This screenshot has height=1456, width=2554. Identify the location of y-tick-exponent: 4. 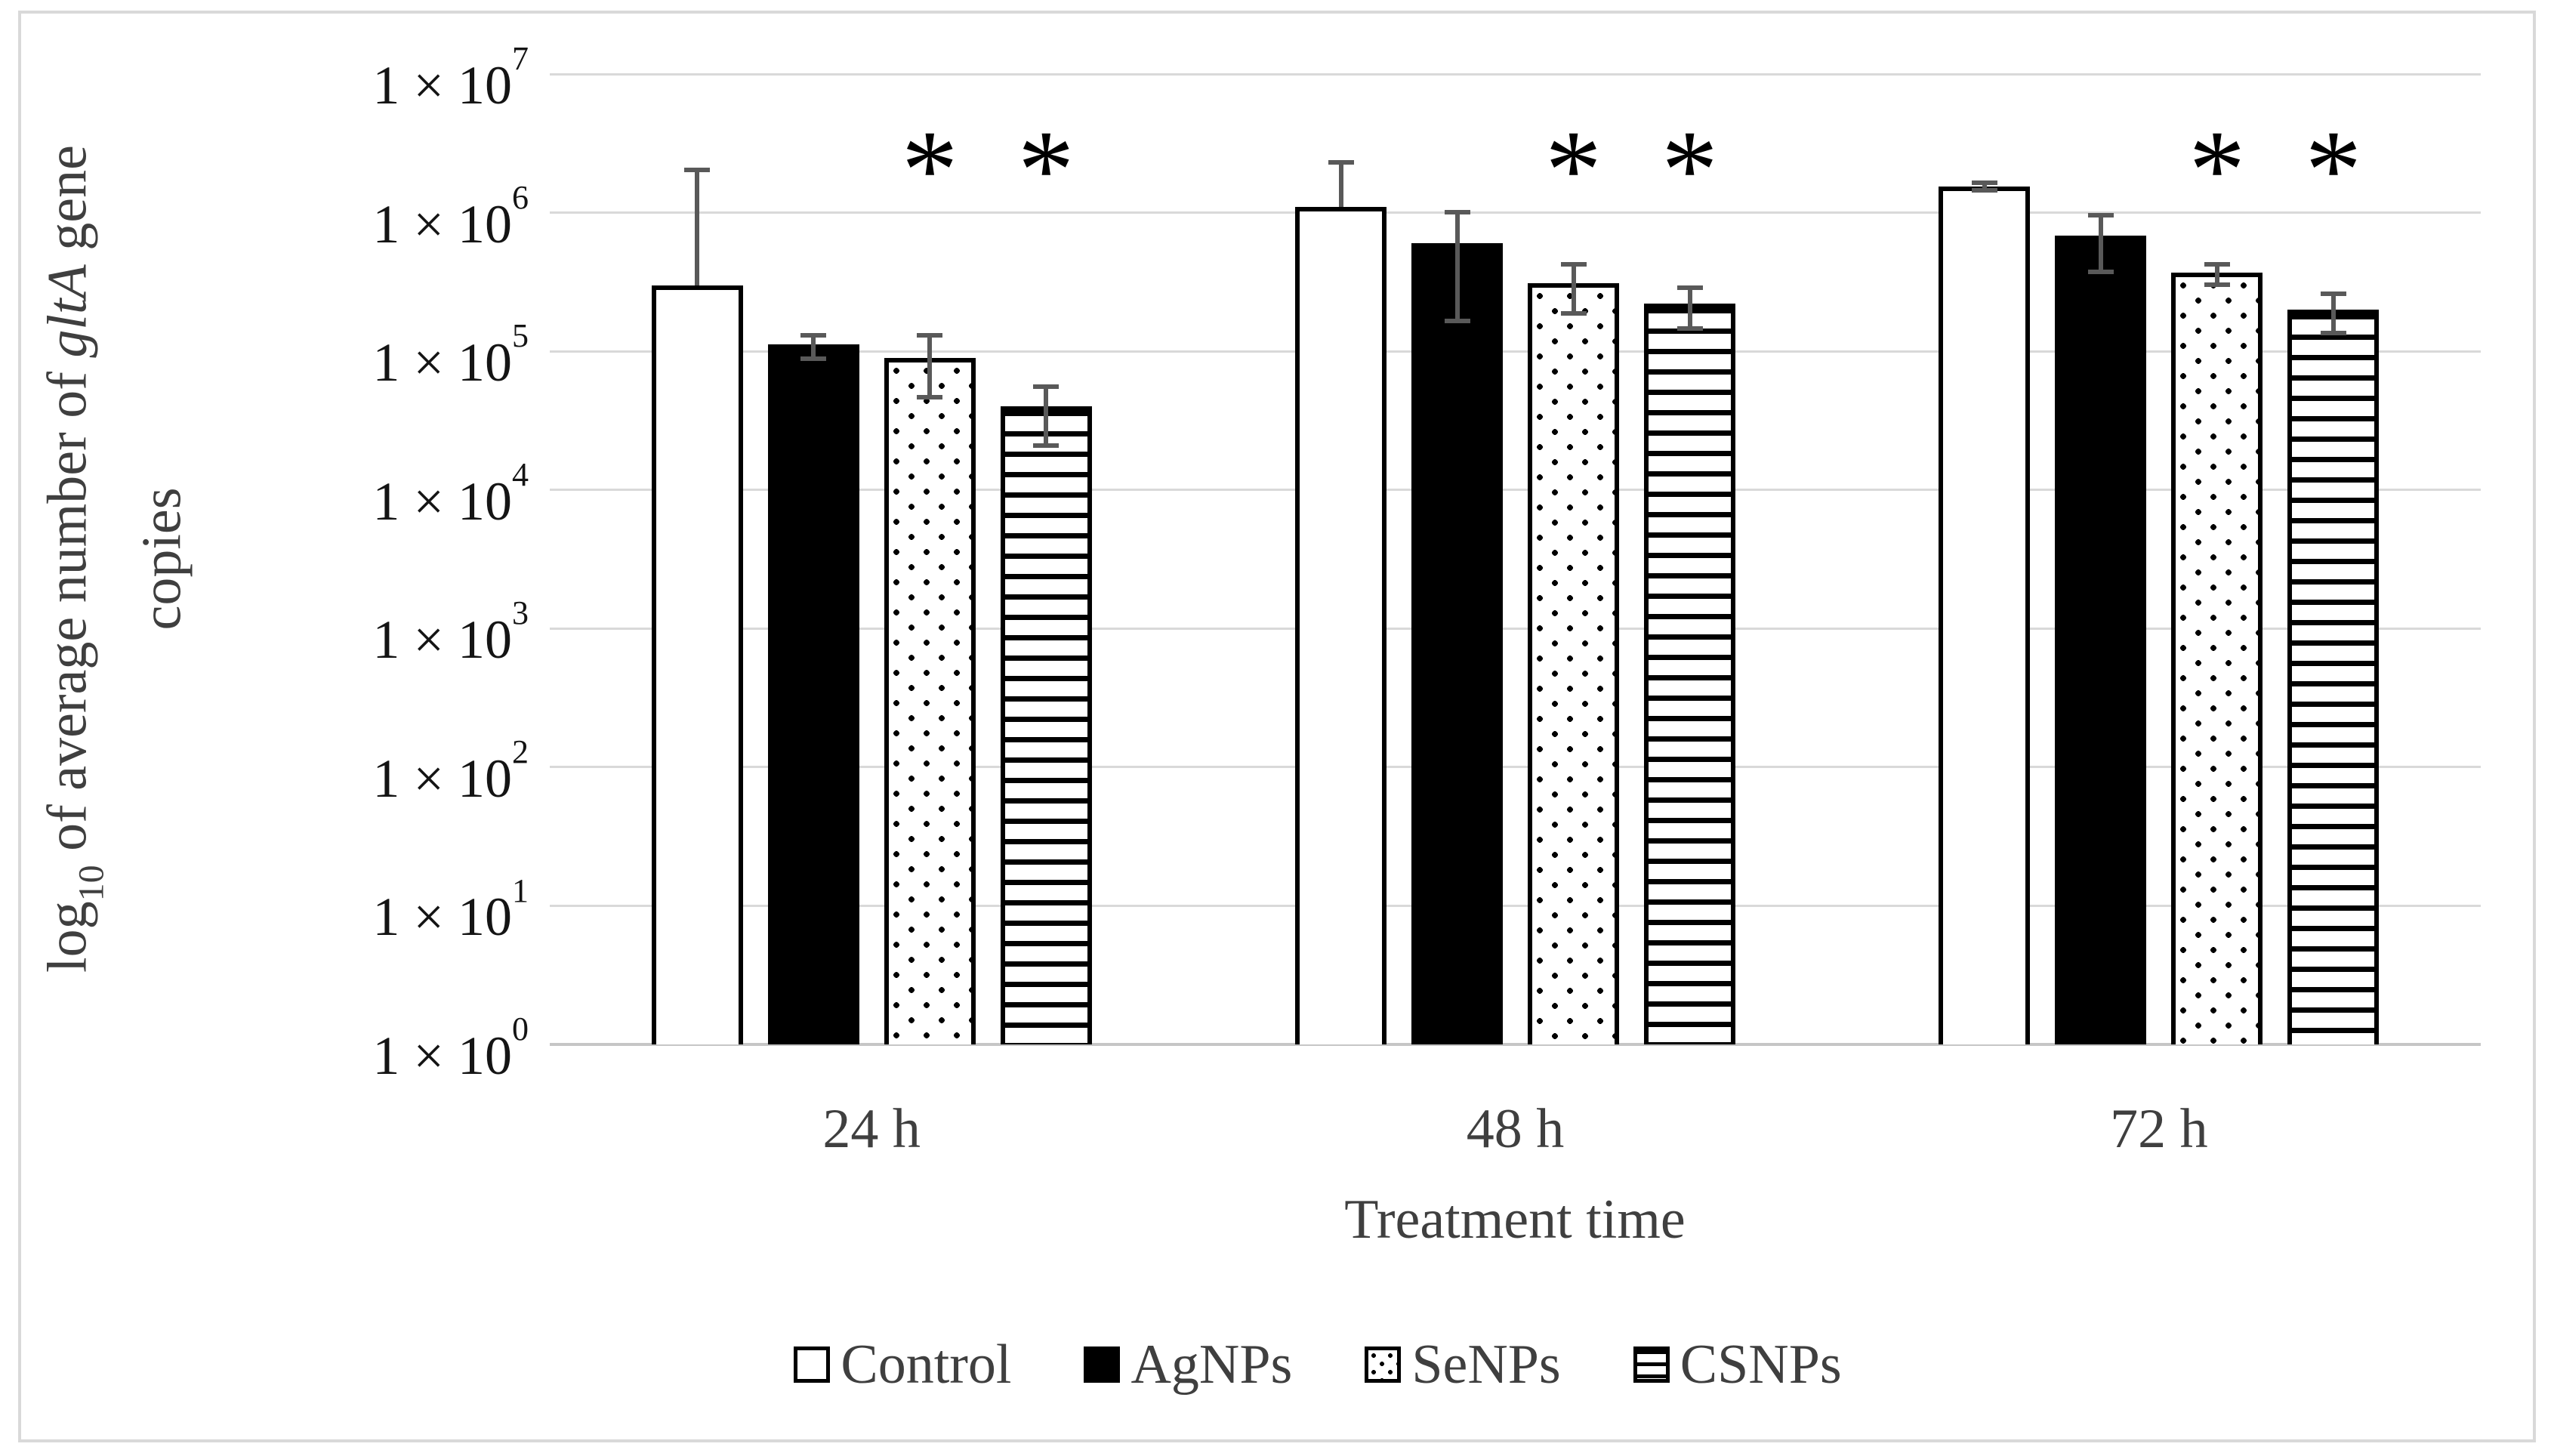
(520, 474).